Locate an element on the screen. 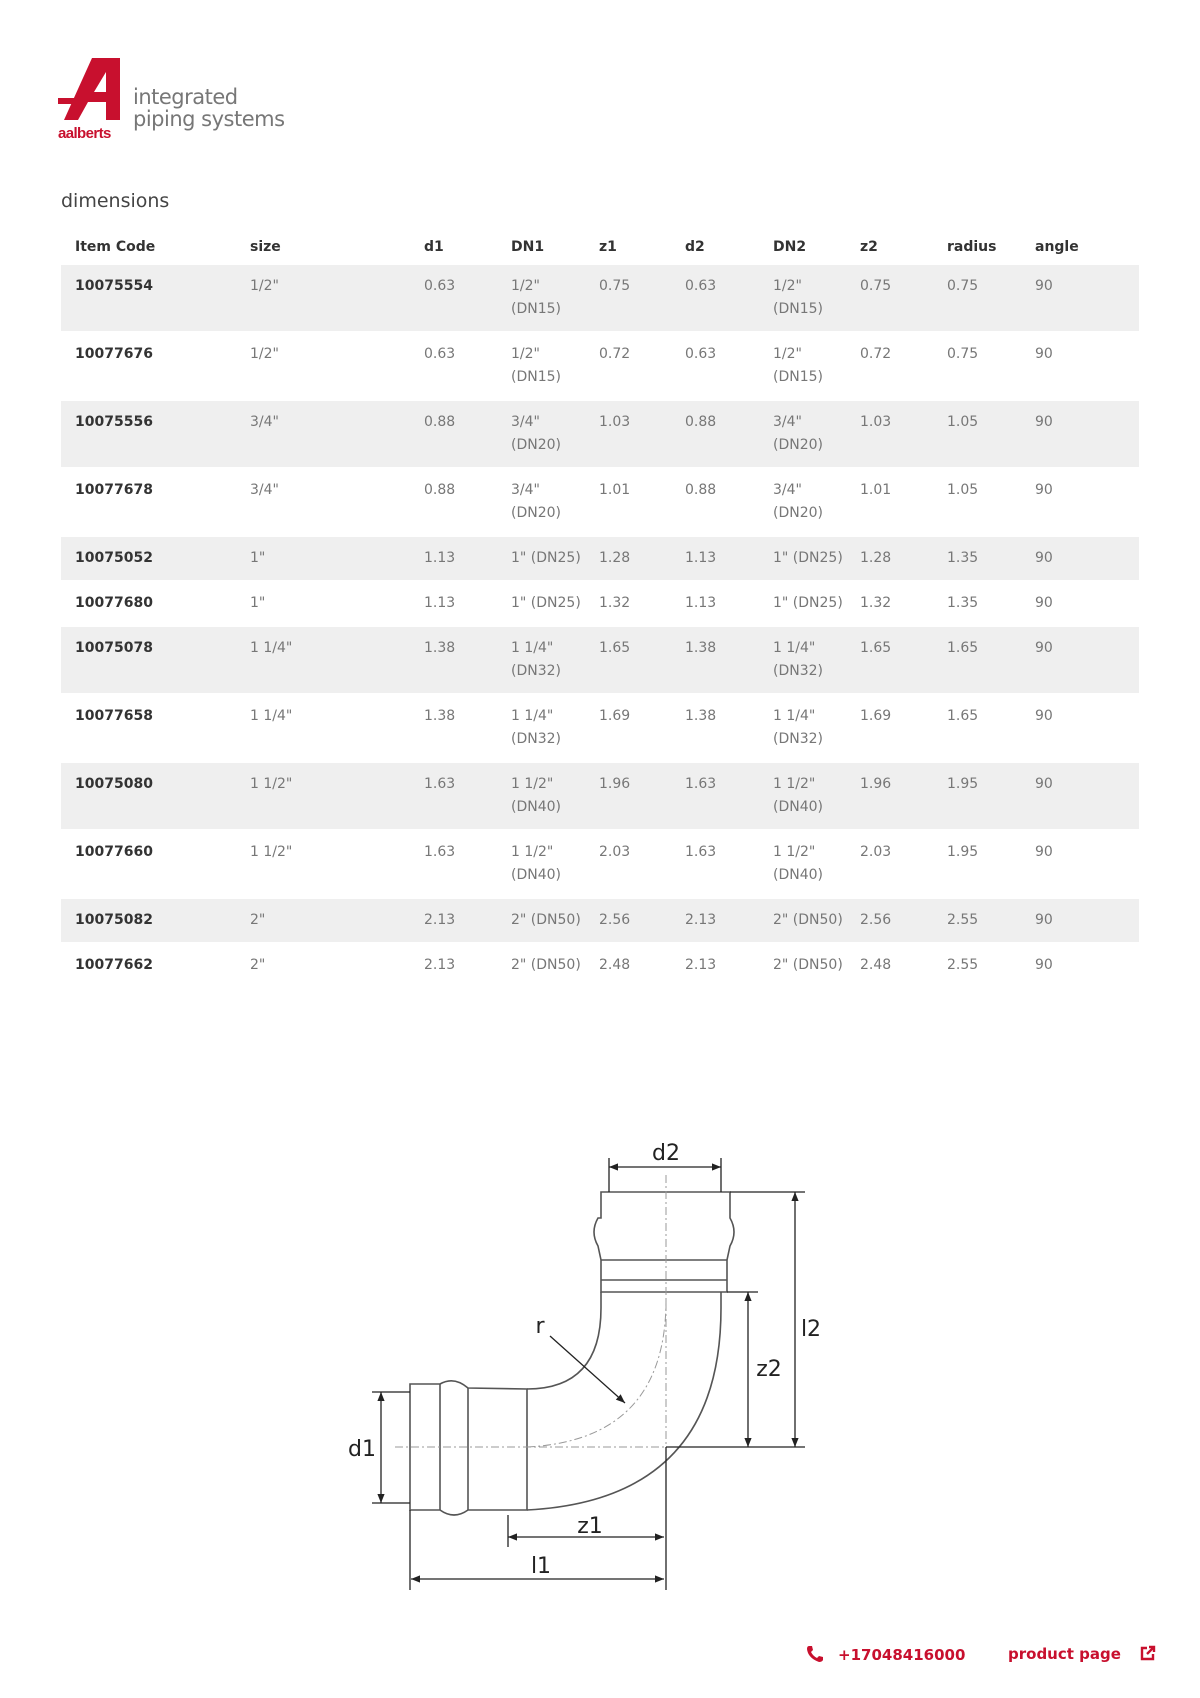 This screenshot has height=1698, width=1200. label-z2: z2 is located at coordinates (769, 1369).